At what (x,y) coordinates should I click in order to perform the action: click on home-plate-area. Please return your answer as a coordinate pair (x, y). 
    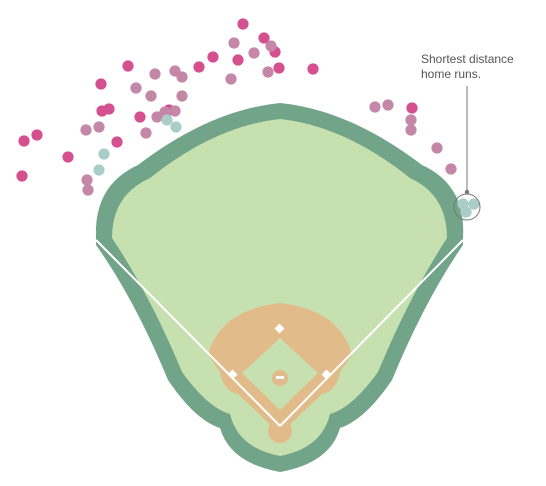
    Looking at the image, I should click on (280, 431).